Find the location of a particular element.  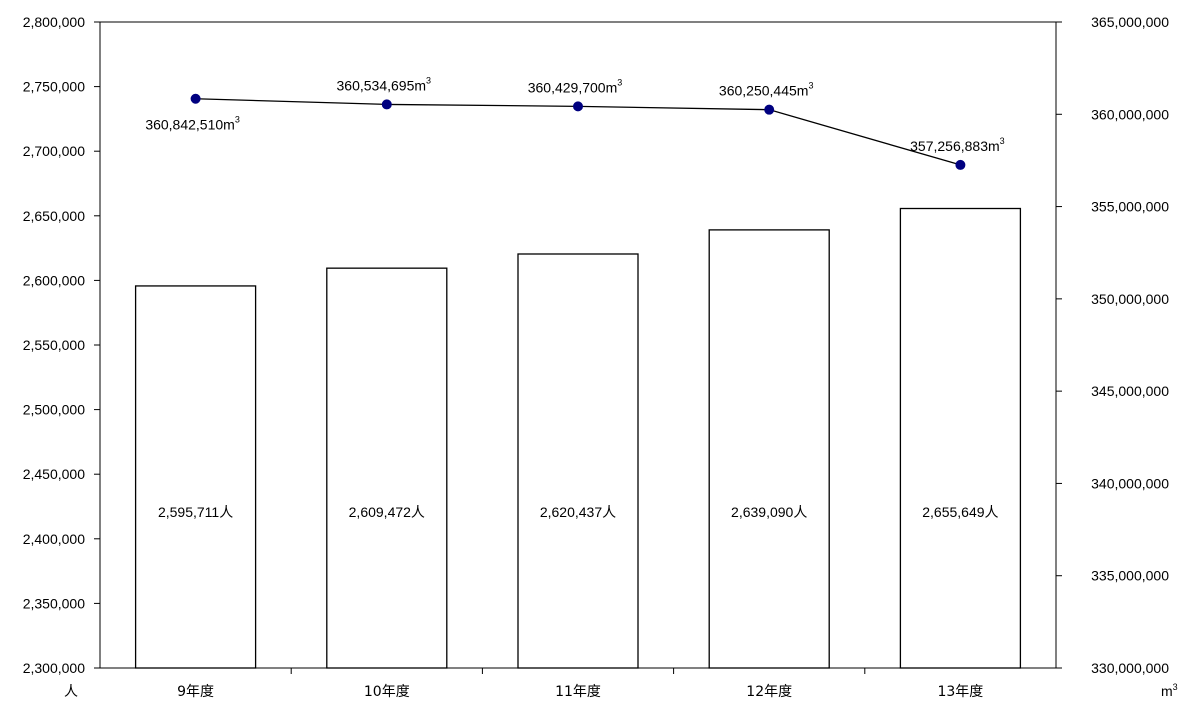

bar-data-label: 2,655,649人 is located at coordinates (960, 512).